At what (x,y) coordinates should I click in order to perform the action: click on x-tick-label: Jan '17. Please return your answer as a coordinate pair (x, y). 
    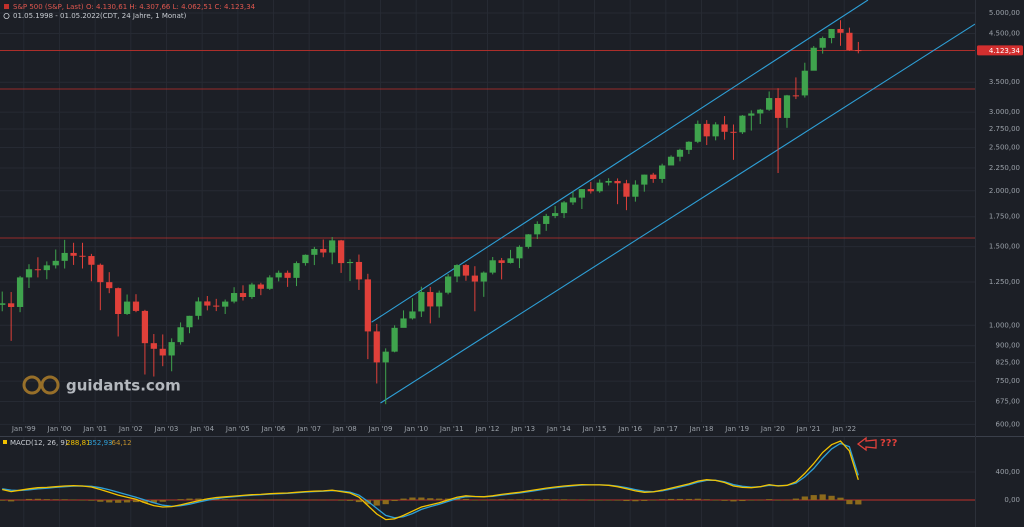
    Looking at the image, I should click on (665, 429).